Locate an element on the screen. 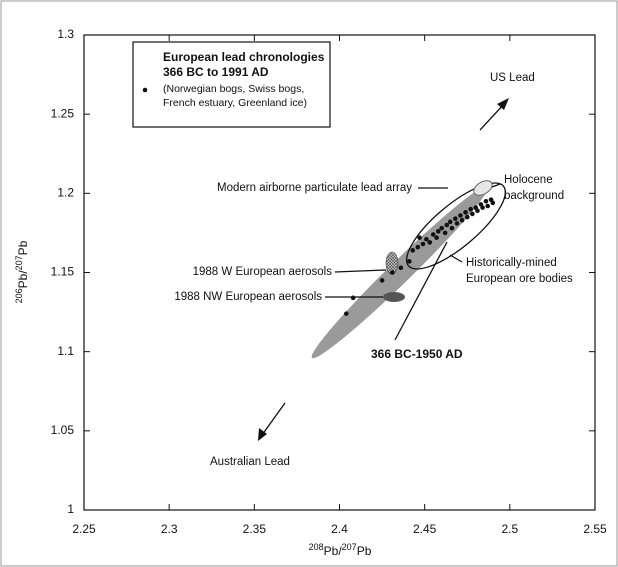 The width and height of the screenshot is (618, 567). y-tick-label: 1.1 is located at coordinates (65, 351).